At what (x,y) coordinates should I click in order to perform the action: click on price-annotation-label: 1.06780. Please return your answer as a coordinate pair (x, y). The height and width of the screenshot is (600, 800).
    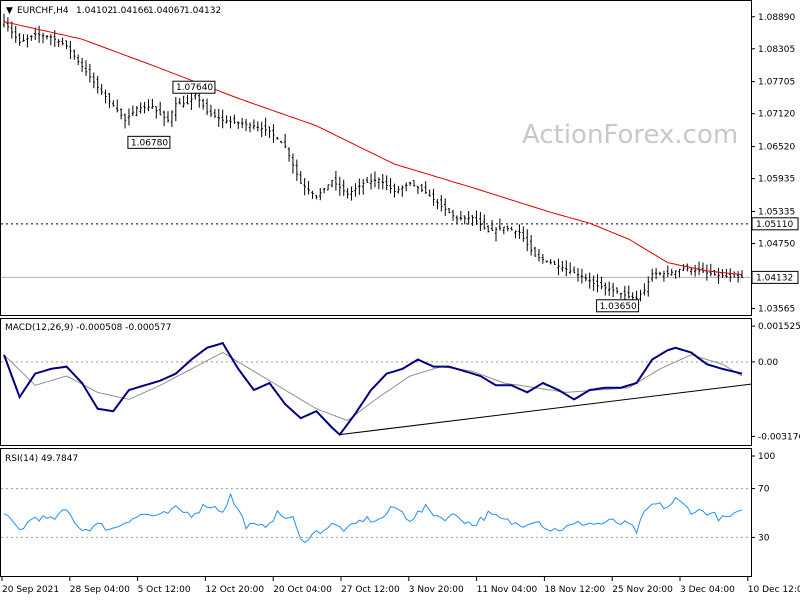
    Looking at the image, I should click on (149, 143).